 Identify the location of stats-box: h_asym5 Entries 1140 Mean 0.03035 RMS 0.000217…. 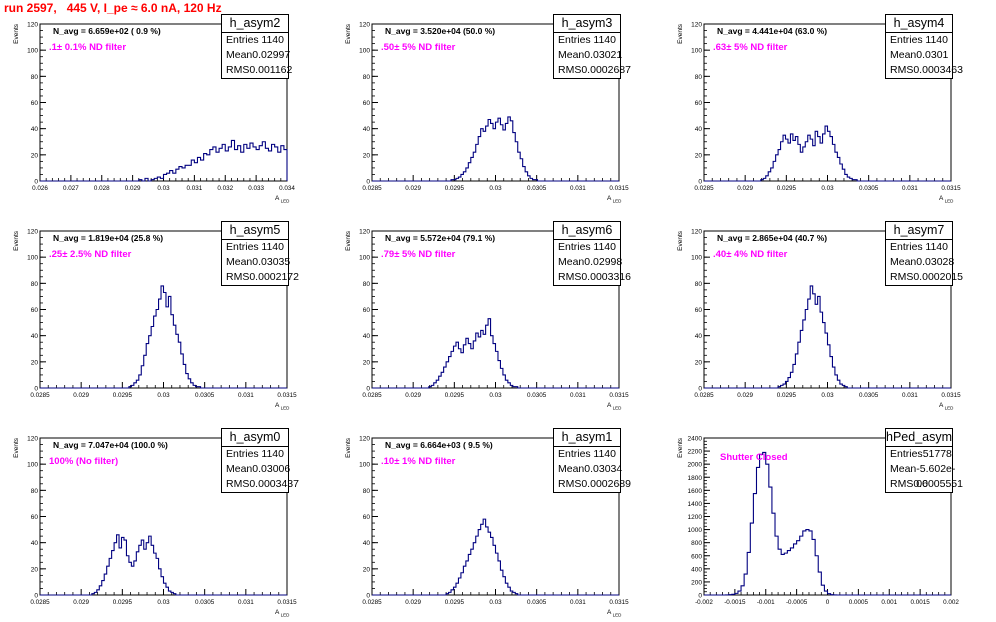
(260, 253).